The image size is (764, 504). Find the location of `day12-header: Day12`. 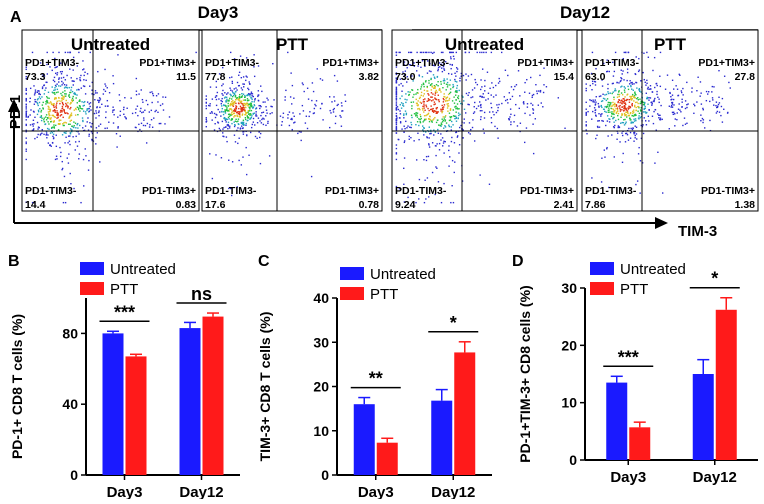

day12-header: Day12 is located at coordinates (585, 12).